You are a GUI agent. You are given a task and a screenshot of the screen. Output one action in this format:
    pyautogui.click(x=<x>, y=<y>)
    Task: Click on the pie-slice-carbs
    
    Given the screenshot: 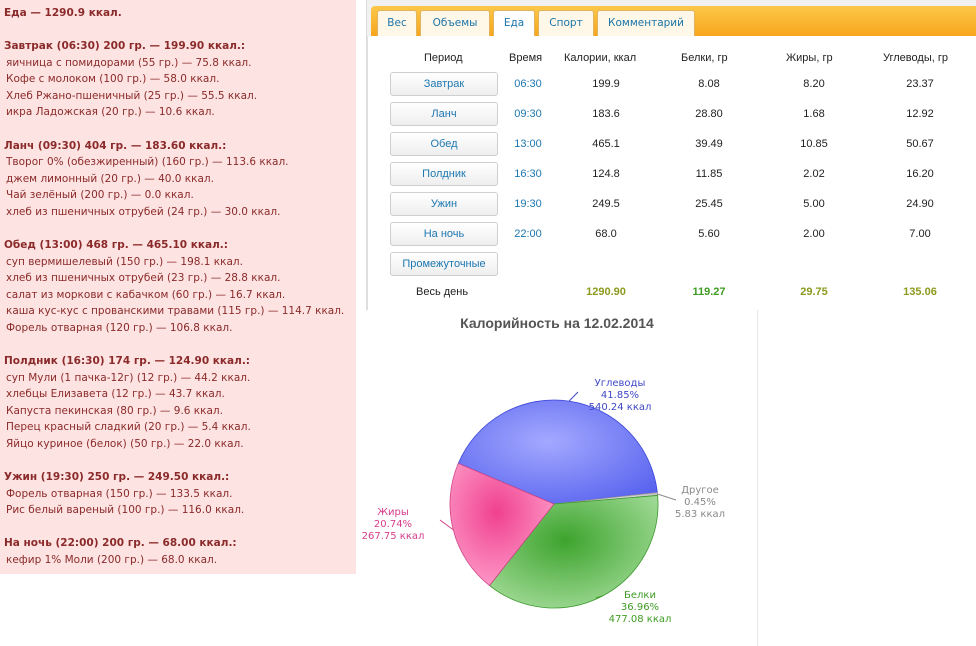 What is the action you would take?
    pyautogui.click(x=557, y=452)
    